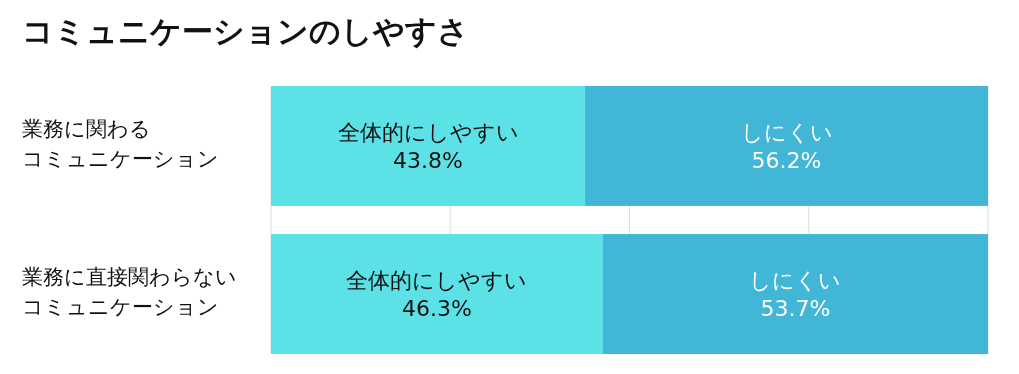 This screenshot has height=374, width=1019. I want to click on series-label: 全体的にしやすい, so click(437, 281).